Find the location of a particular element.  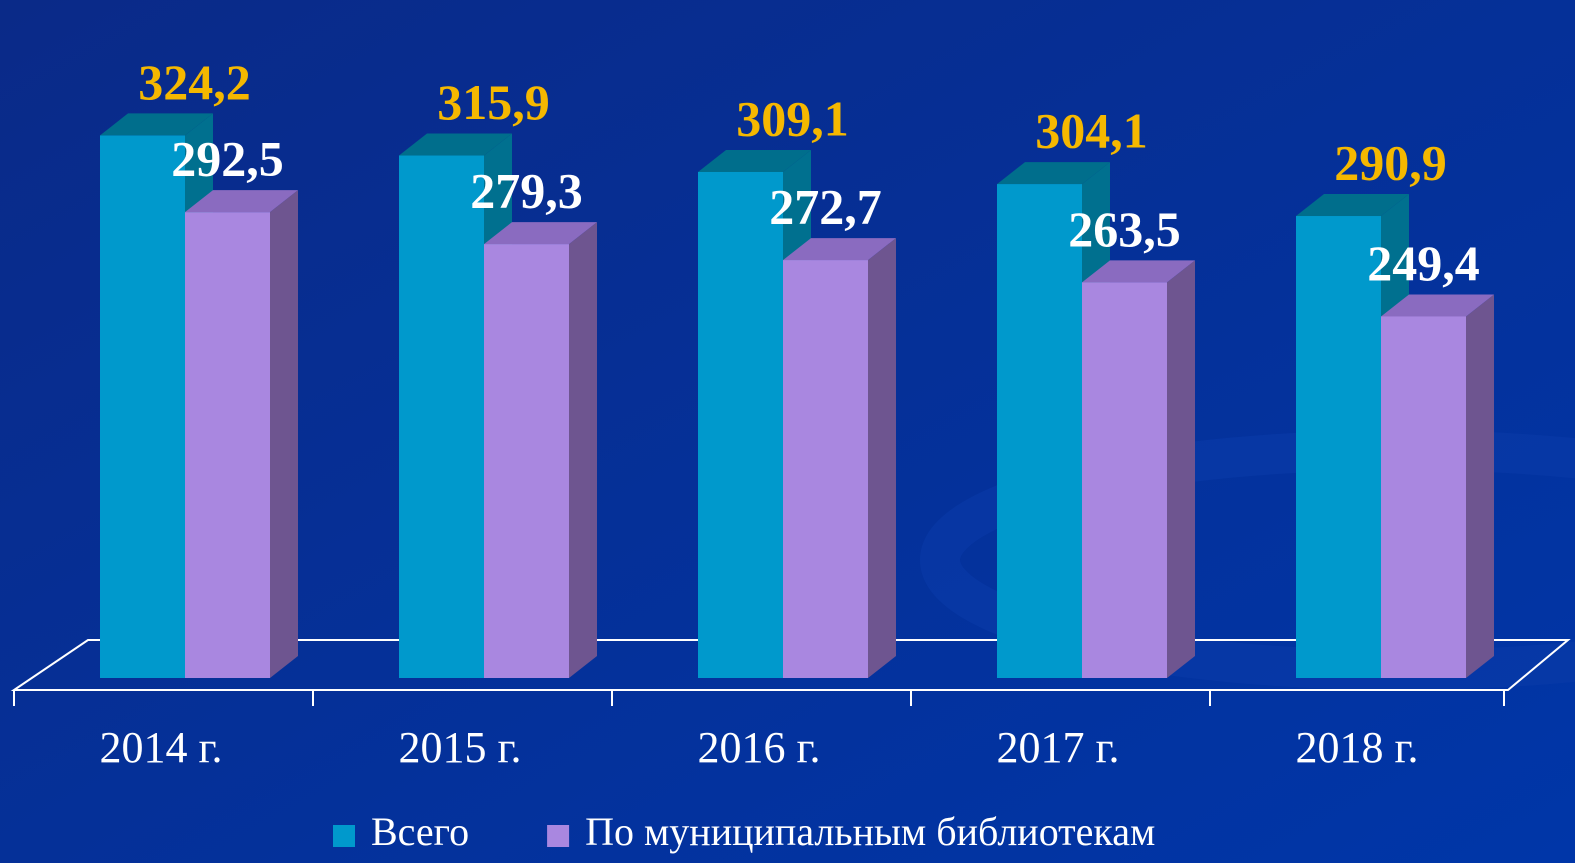

value-label: 292,5 is located at coordinates (227, 159).